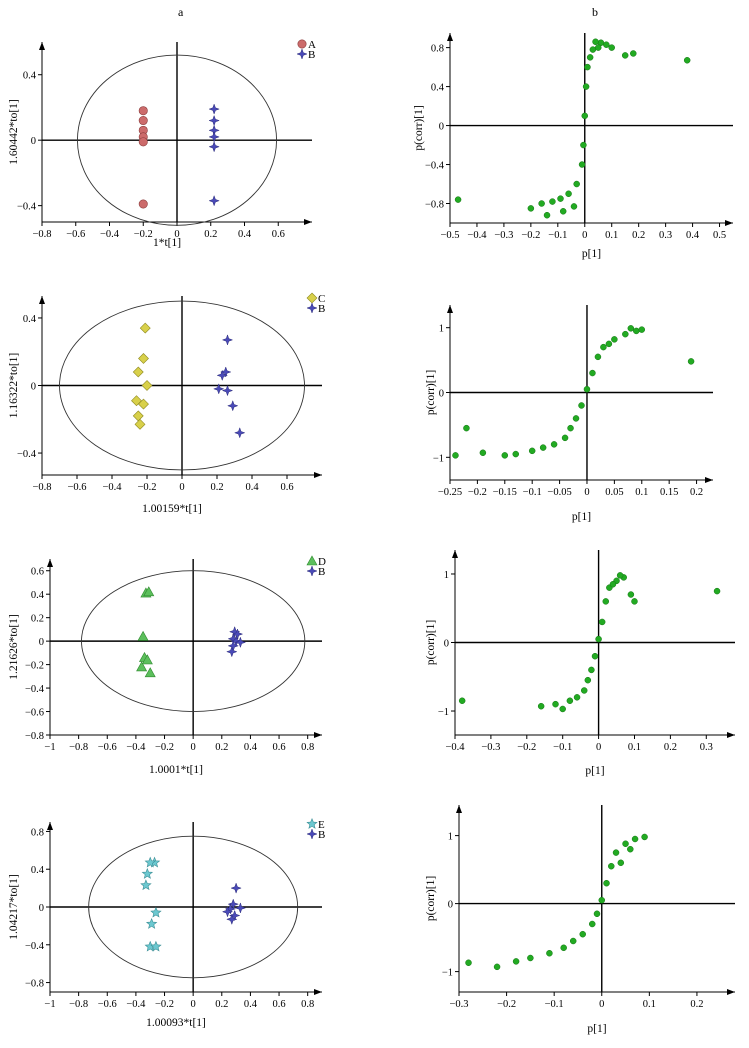 The height and width of the screenshot is (1048, 749). I want to click on y-tick-label: −0.2, so click(34, 666).